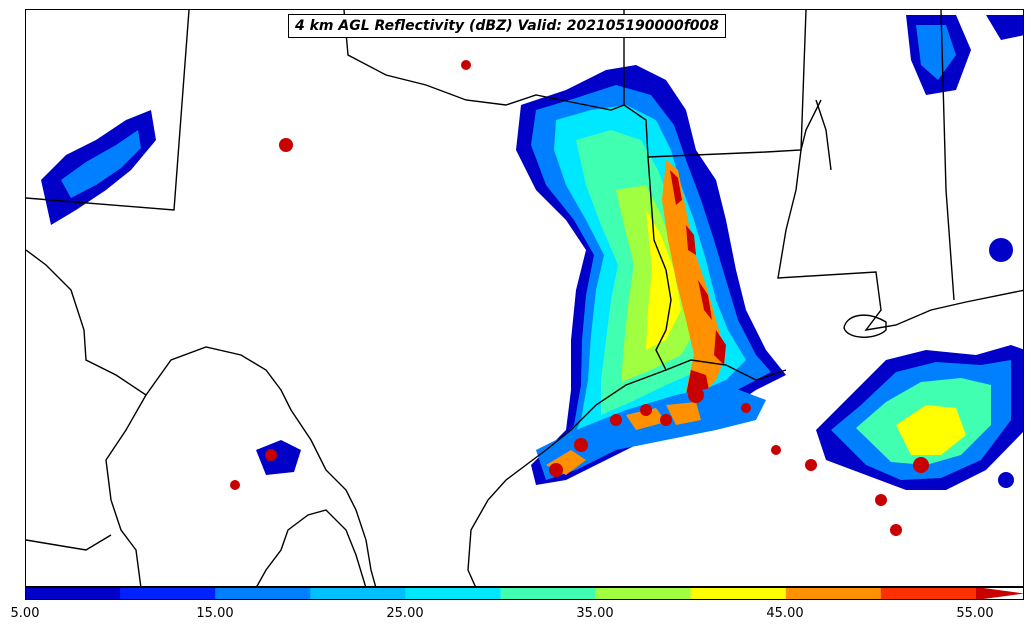  What do you see at coordinates (975, 613) in the screenshot?
I see `colorbar-tick-label: 55.00` at bounding box center [975, 613].